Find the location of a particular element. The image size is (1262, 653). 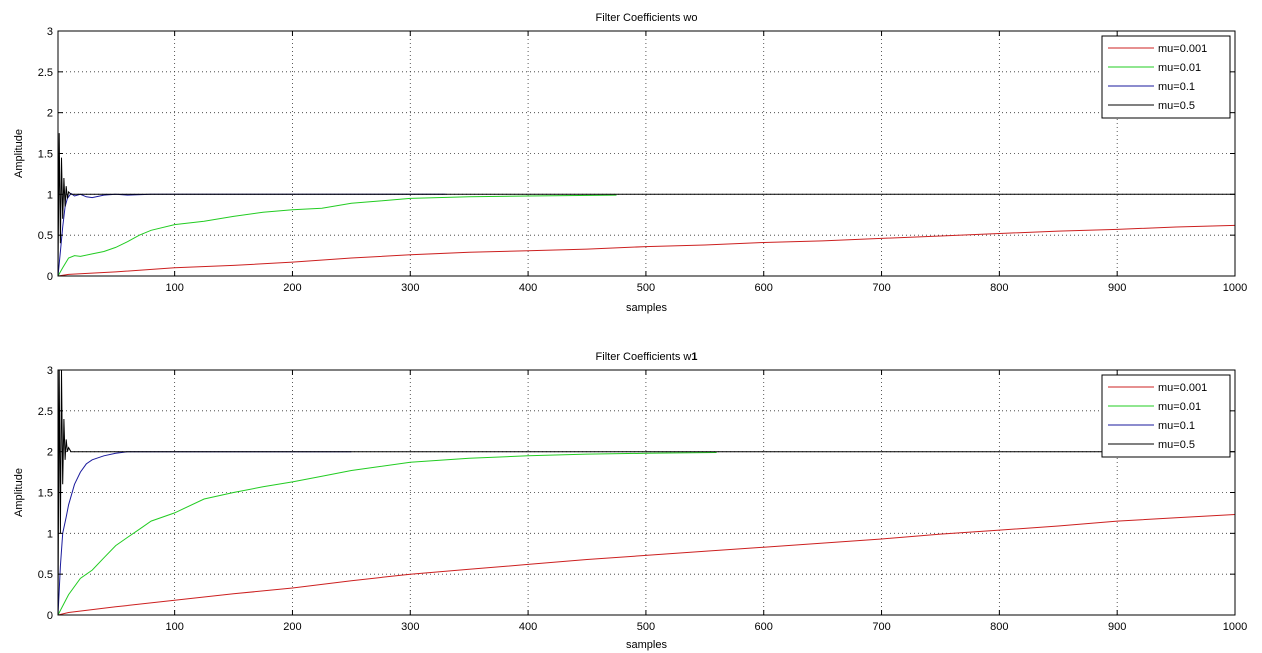

chart-title: Filter Coefficients w1 is located at coordinates (647, 357).